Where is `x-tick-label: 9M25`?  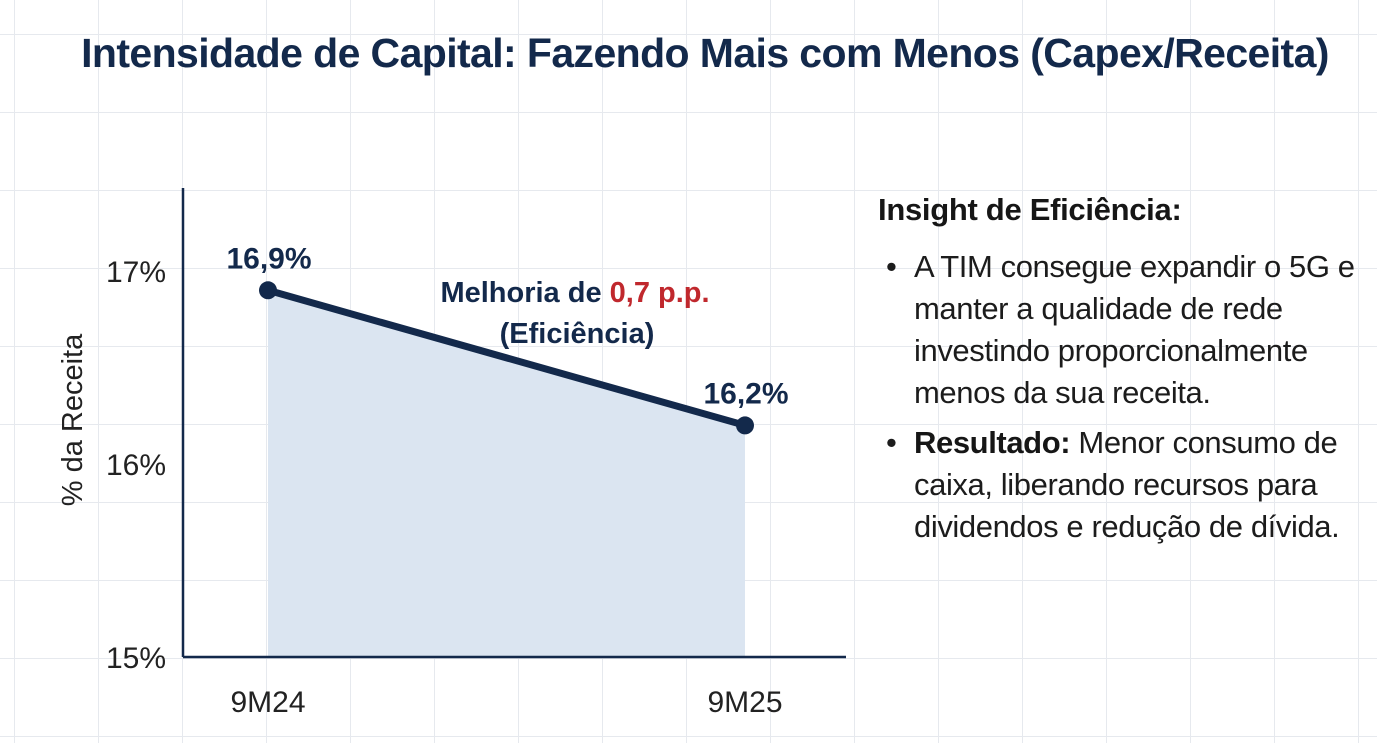
x-tick-label: 9M25 is located at coordinates (744, 702).